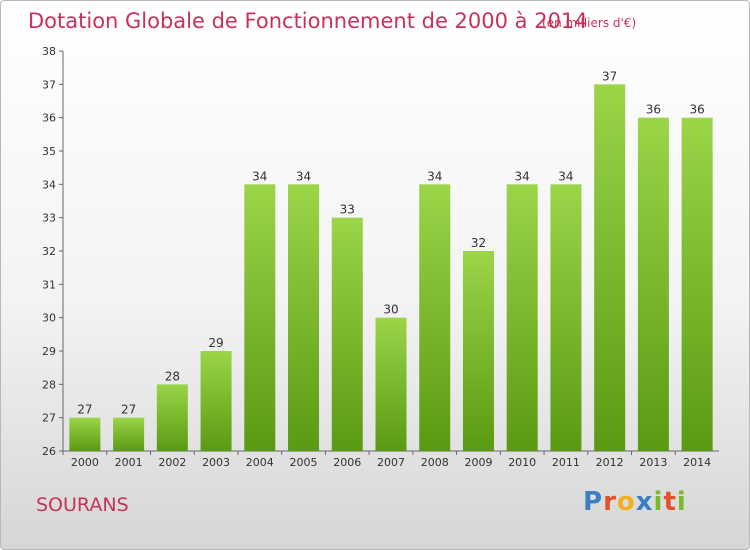  What do you see at coordinates (49, 451) in the screenshot?
I see `y-tick-label: 26` at bounding box center [49, 451].